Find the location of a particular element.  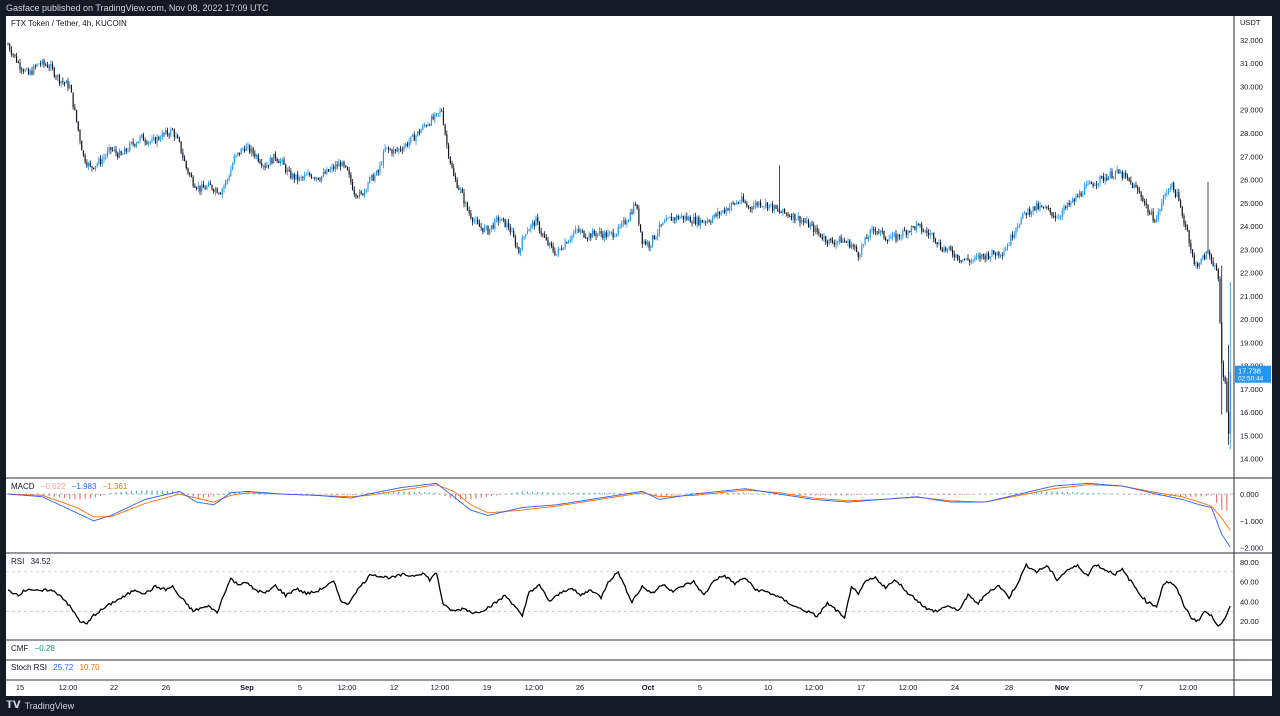

rsi-tick-label: 40.00 is located at coordinates (1249, 601).